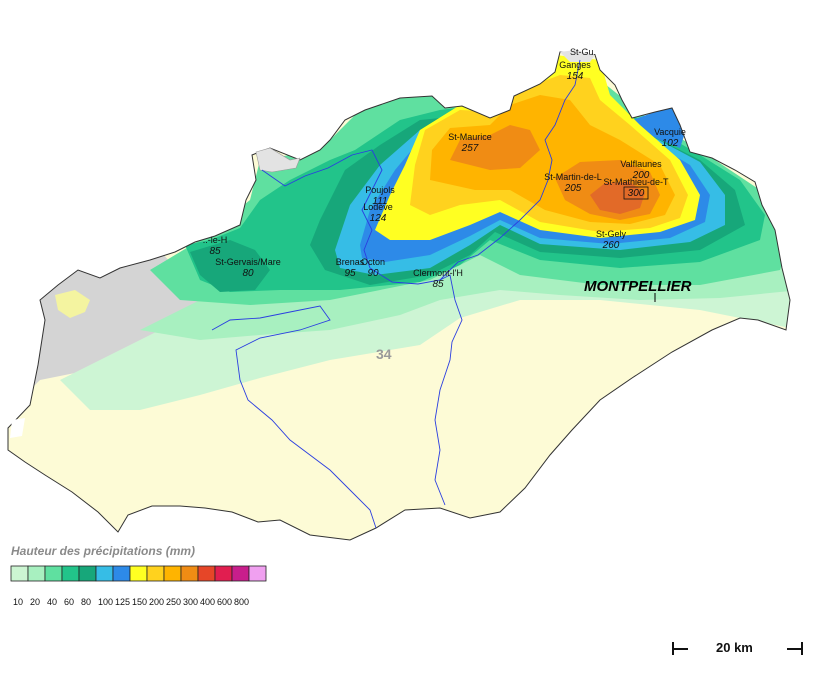 The image size is (820, 688). I want to click on station-value: 205, so click(573, 188).